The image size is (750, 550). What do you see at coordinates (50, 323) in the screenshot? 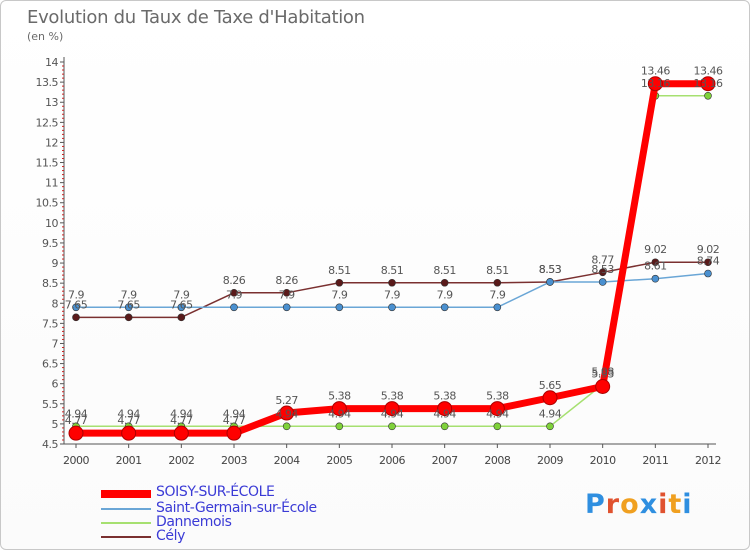
I see `y-tick-label: 7.5` at bounding box center [50, 323].